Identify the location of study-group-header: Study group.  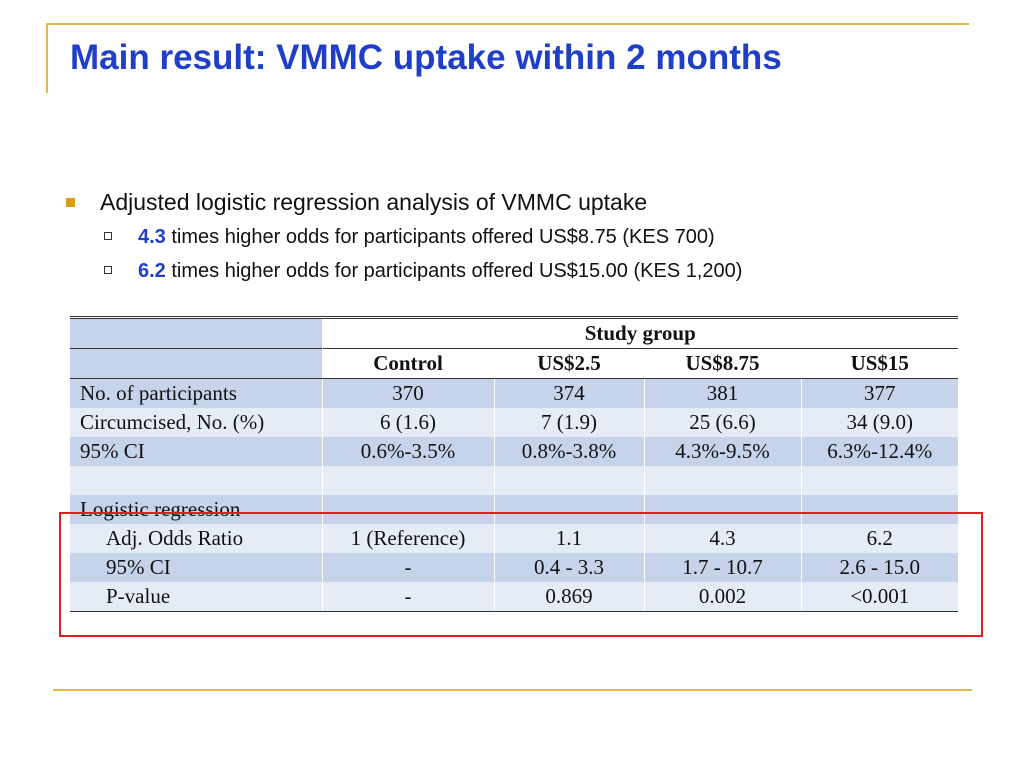
(639, 332).